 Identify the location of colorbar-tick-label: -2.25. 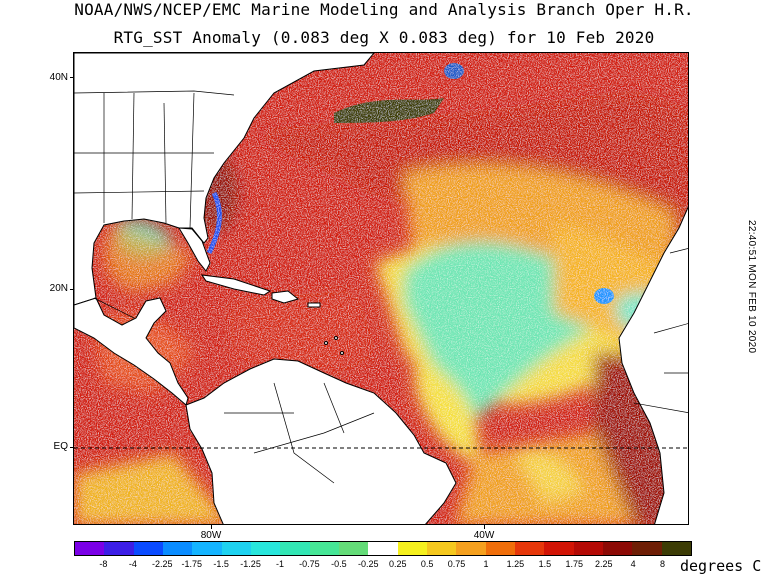
(162, 564).